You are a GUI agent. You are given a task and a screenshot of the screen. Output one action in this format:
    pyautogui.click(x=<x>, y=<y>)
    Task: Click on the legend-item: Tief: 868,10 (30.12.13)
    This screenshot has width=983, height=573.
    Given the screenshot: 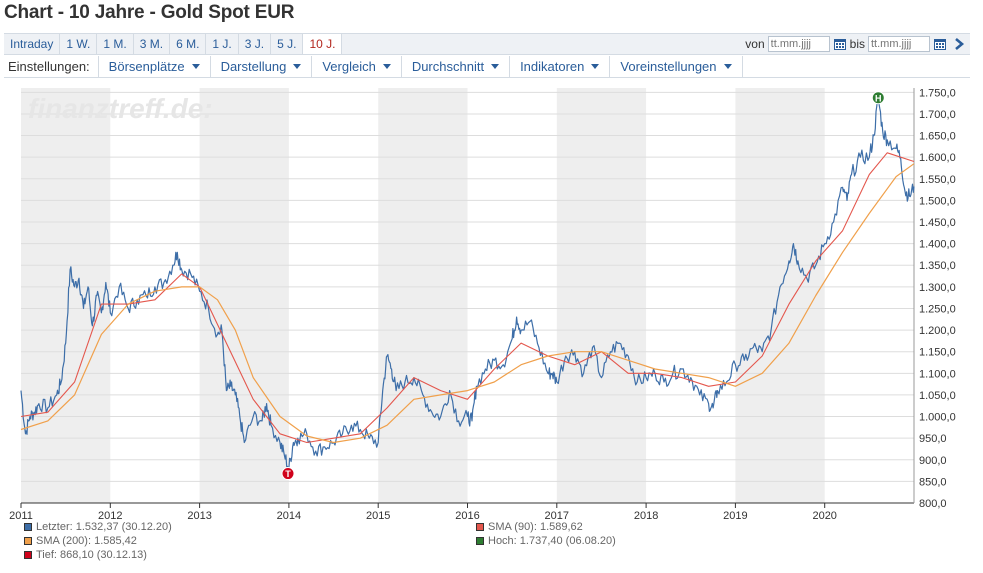 What is the action you would take?
    pyautogui.click(x=250, y=554)
    